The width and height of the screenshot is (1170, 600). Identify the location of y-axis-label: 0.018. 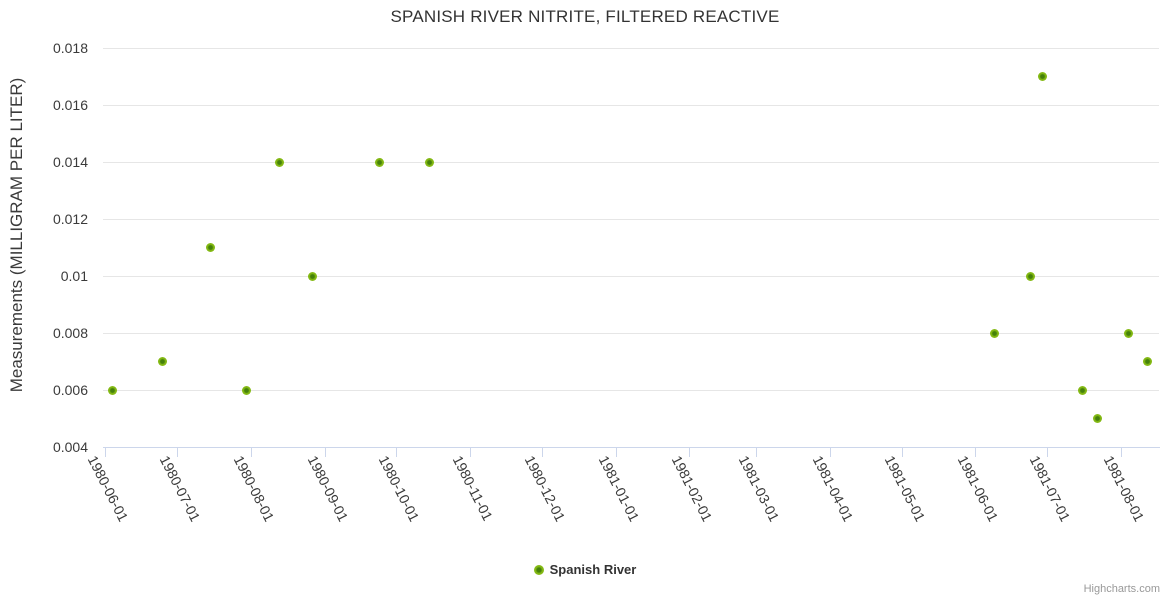
(70, 48).